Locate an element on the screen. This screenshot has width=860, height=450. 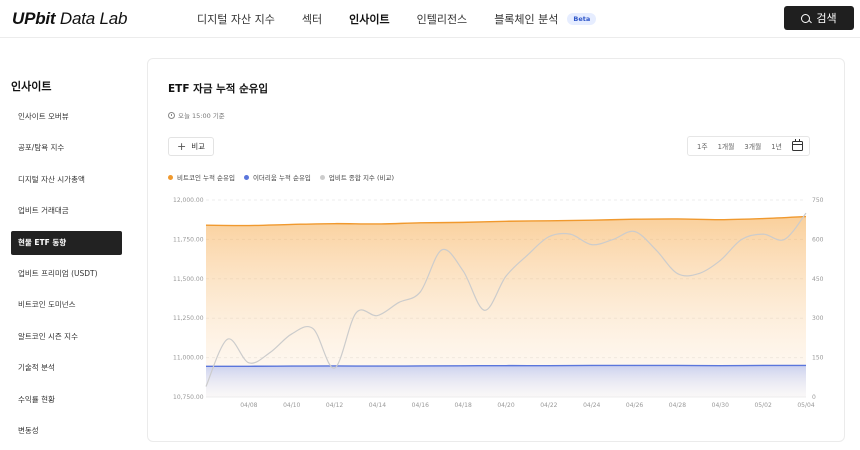
range-selector: 1주 1개월 3개월 1년 is located at coordinates (748, 146).